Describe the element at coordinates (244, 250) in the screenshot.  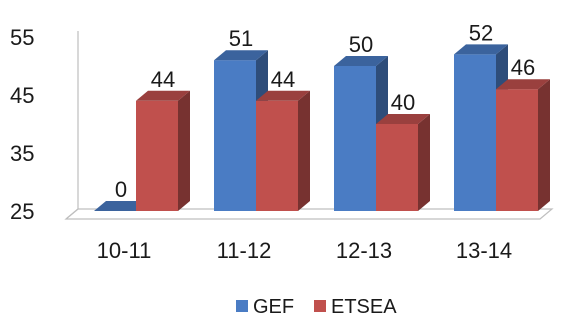
I see `x-tick-label: 11-12` at that location.